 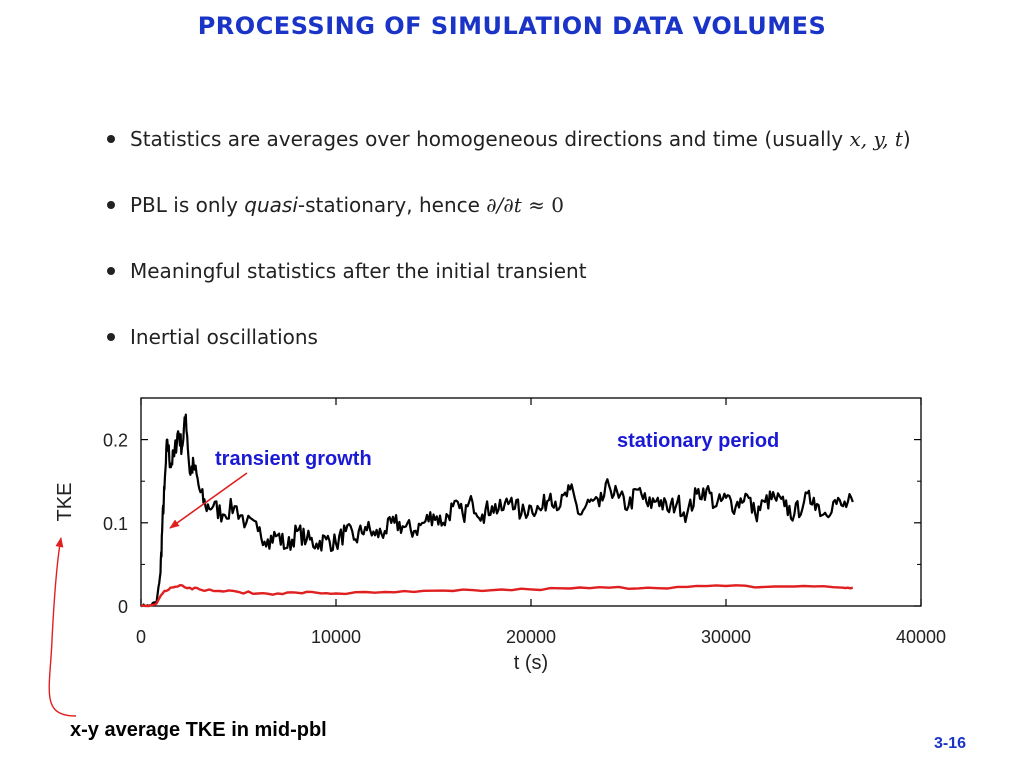 I want to click on slide-title: PROCESSING OF SIMULATION DATA VOLUMES, so click(x=512, y=26).